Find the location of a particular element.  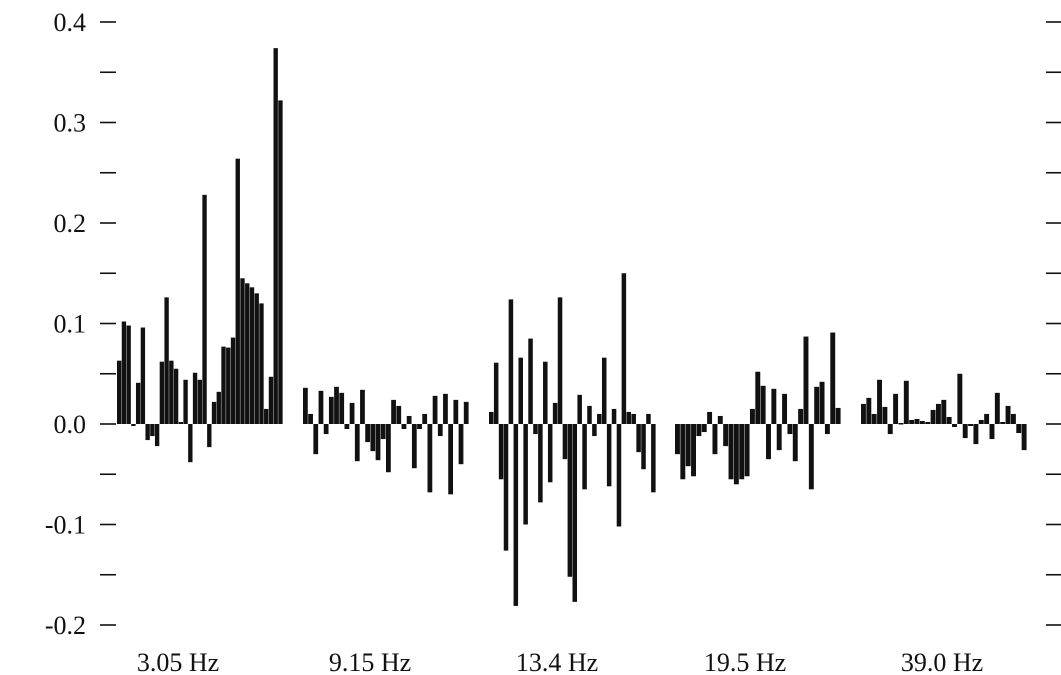

y-tick-label: -0.1 is located at coordinates (65, 525).